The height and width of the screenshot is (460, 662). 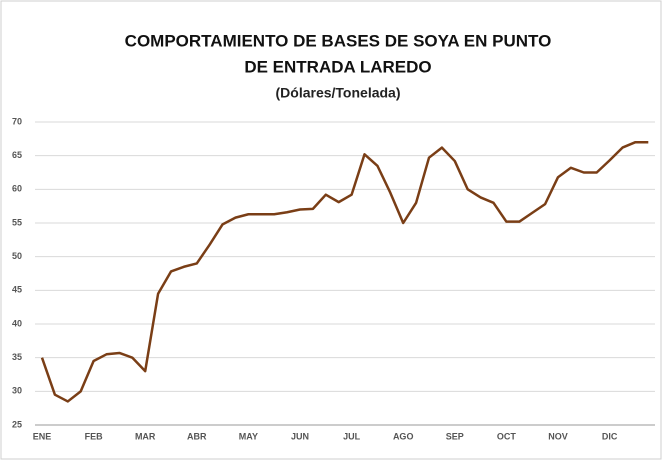 I want to click on y-tick-label: 65, so click(x=17, y=155).